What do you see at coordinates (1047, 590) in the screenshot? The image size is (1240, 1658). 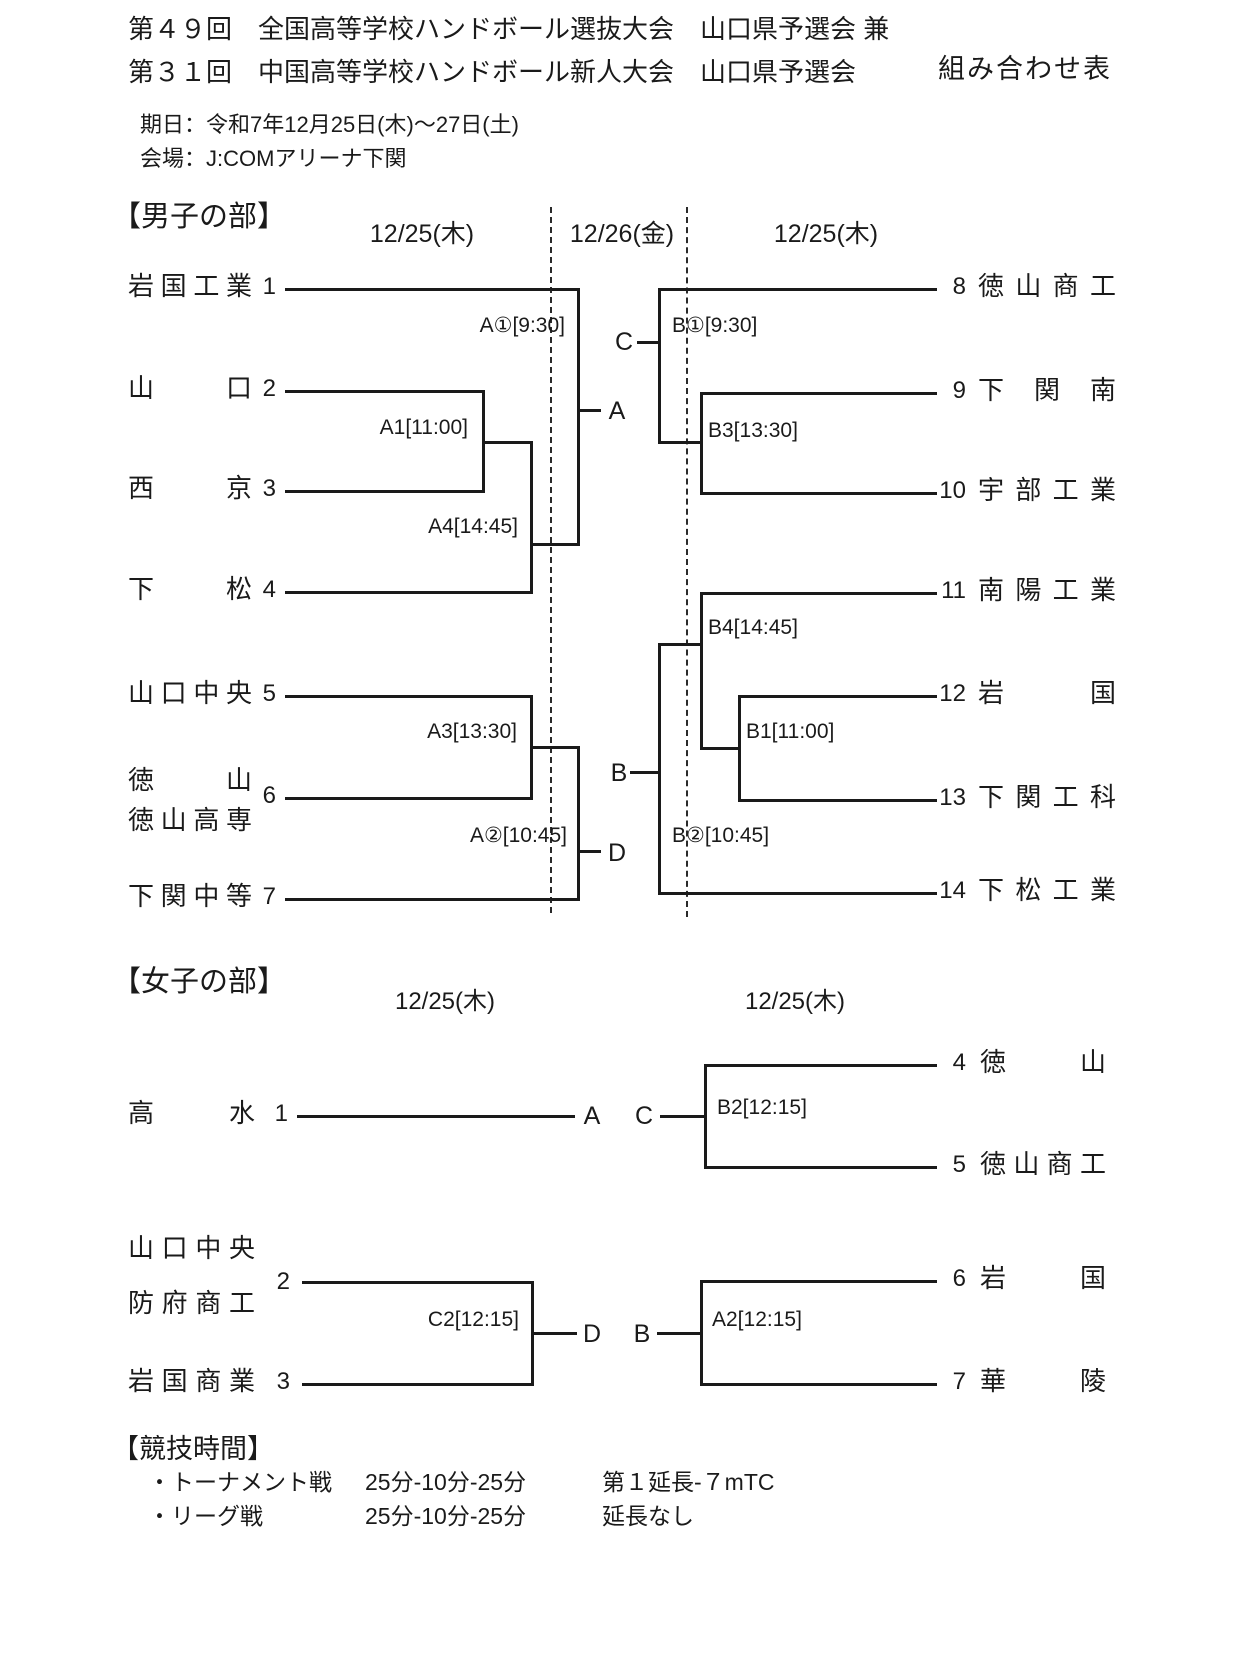 I see `team-name: 南陽工業` at bounding box center [1047, 590].